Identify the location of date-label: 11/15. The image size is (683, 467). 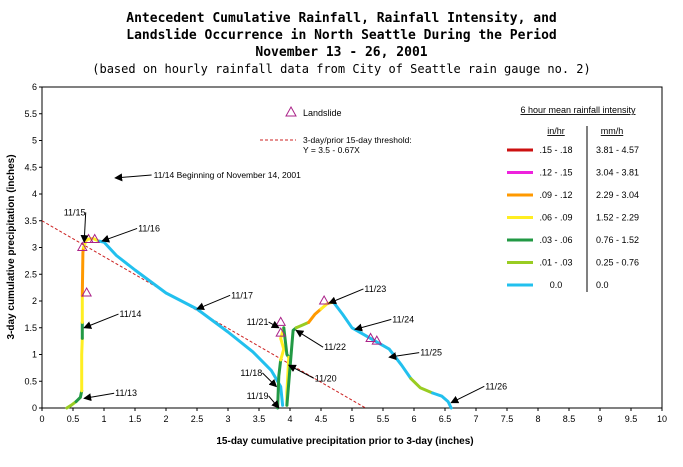
(75, 212).